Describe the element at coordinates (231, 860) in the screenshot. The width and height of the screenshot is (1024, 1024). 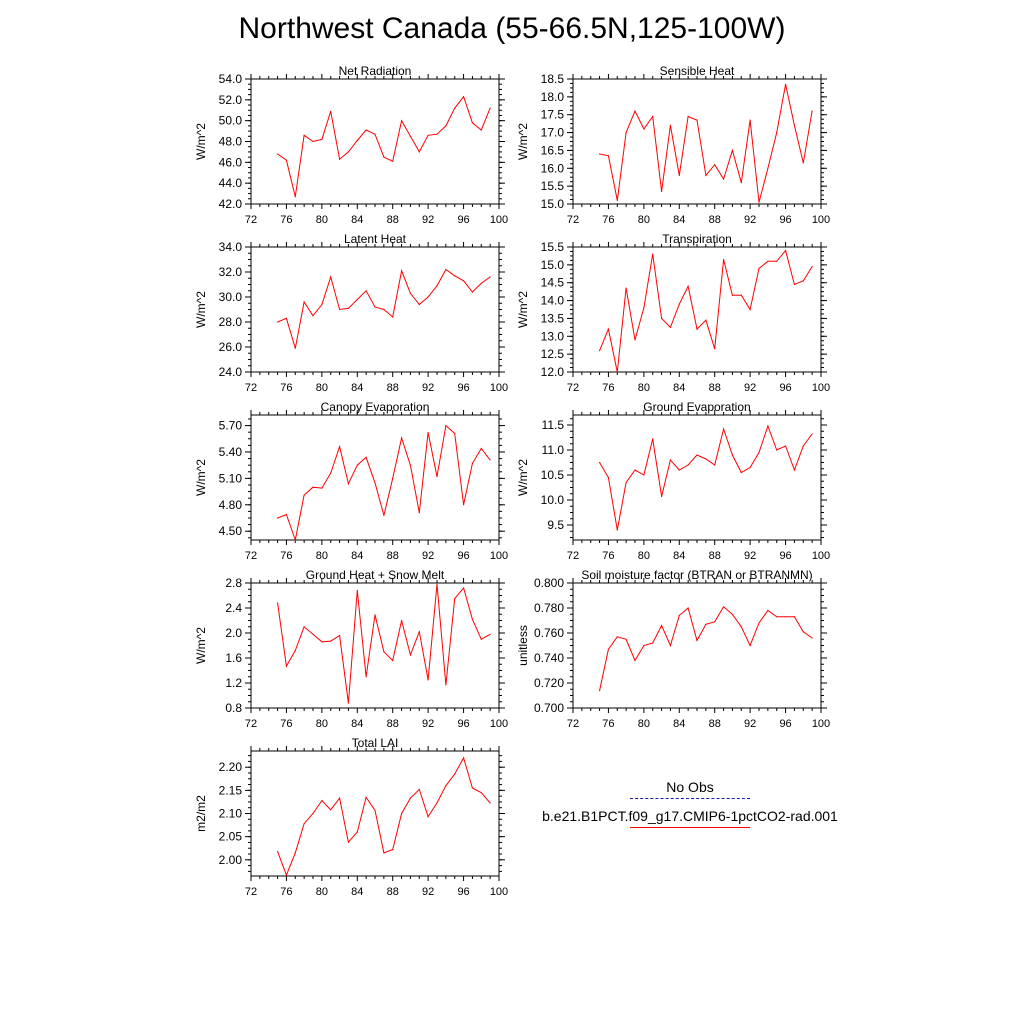
I see `y-tick-label: 2.00` at that location.